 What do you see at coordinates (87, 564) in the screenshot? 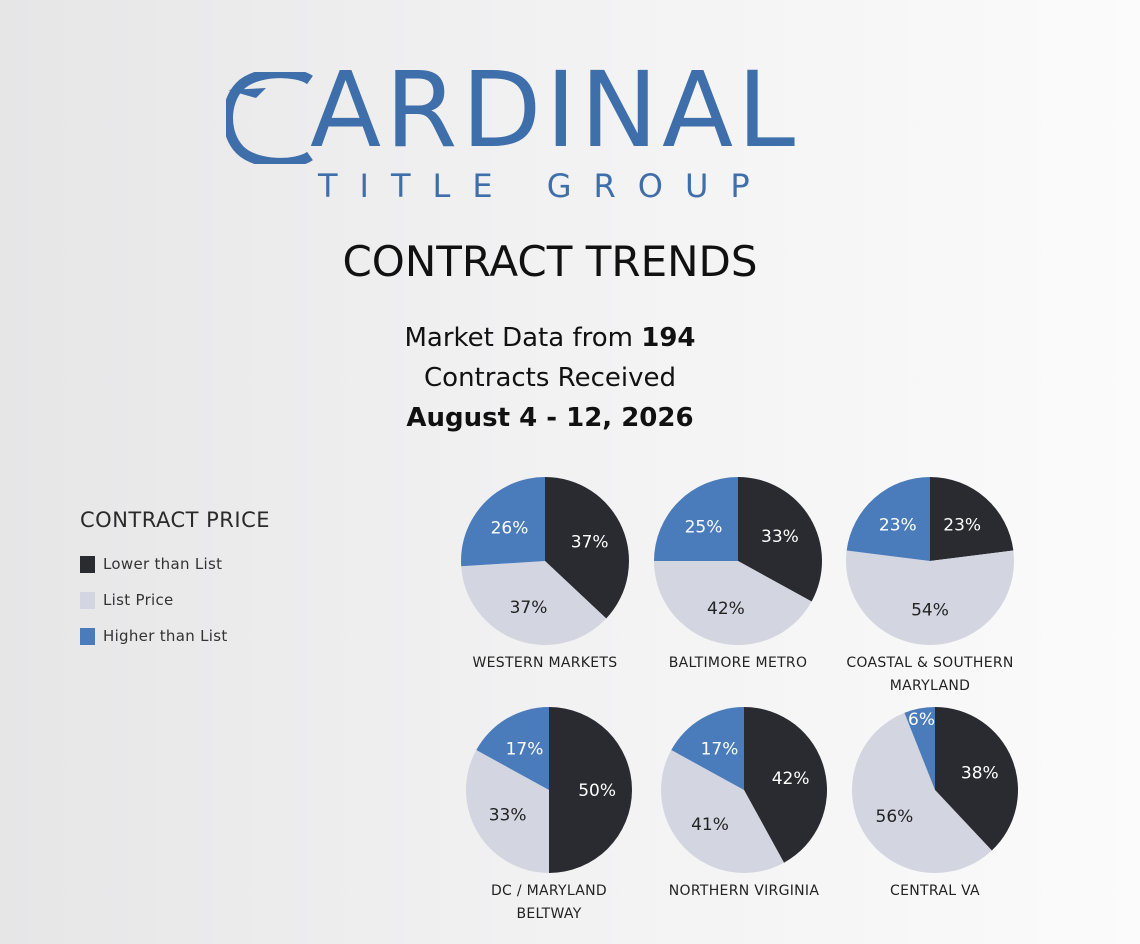
I see `legend-swatch-lower` at bounding box center [87, 564].